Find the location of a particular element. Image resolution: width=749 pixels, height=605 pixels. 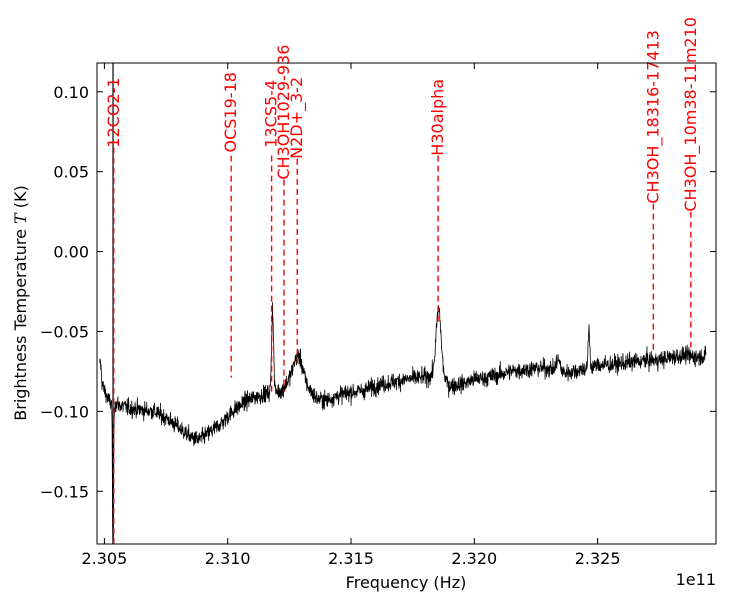

line-label-2: 13CS5-4 is located at coordinates (271, 114).